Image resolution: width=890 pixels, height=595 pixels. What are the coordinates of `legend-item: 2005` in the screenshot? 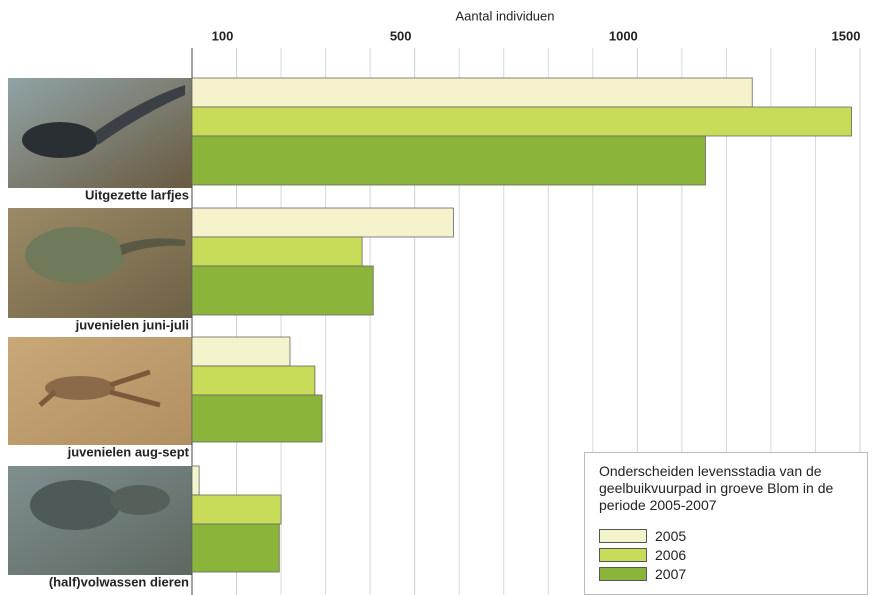 It's located at (726, 535).